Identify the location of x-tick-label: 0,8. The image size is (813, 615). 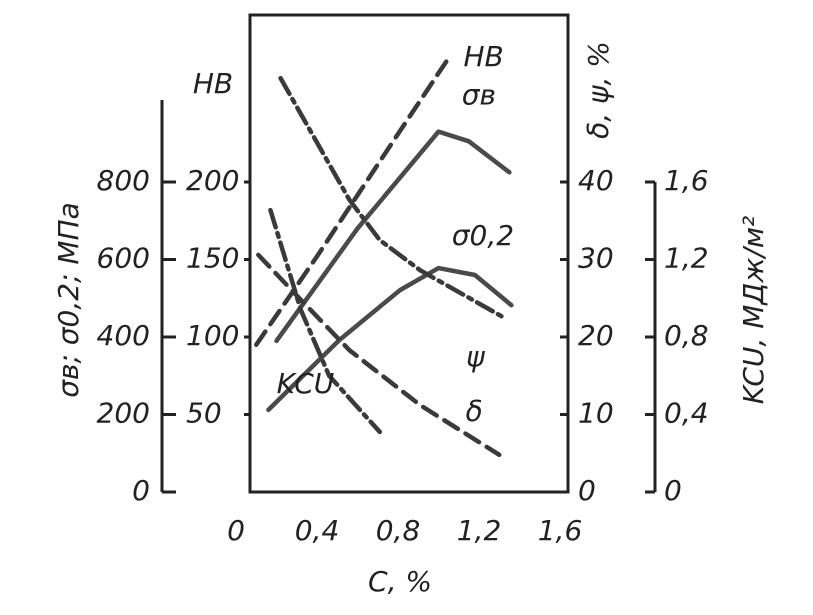
(398, 530).